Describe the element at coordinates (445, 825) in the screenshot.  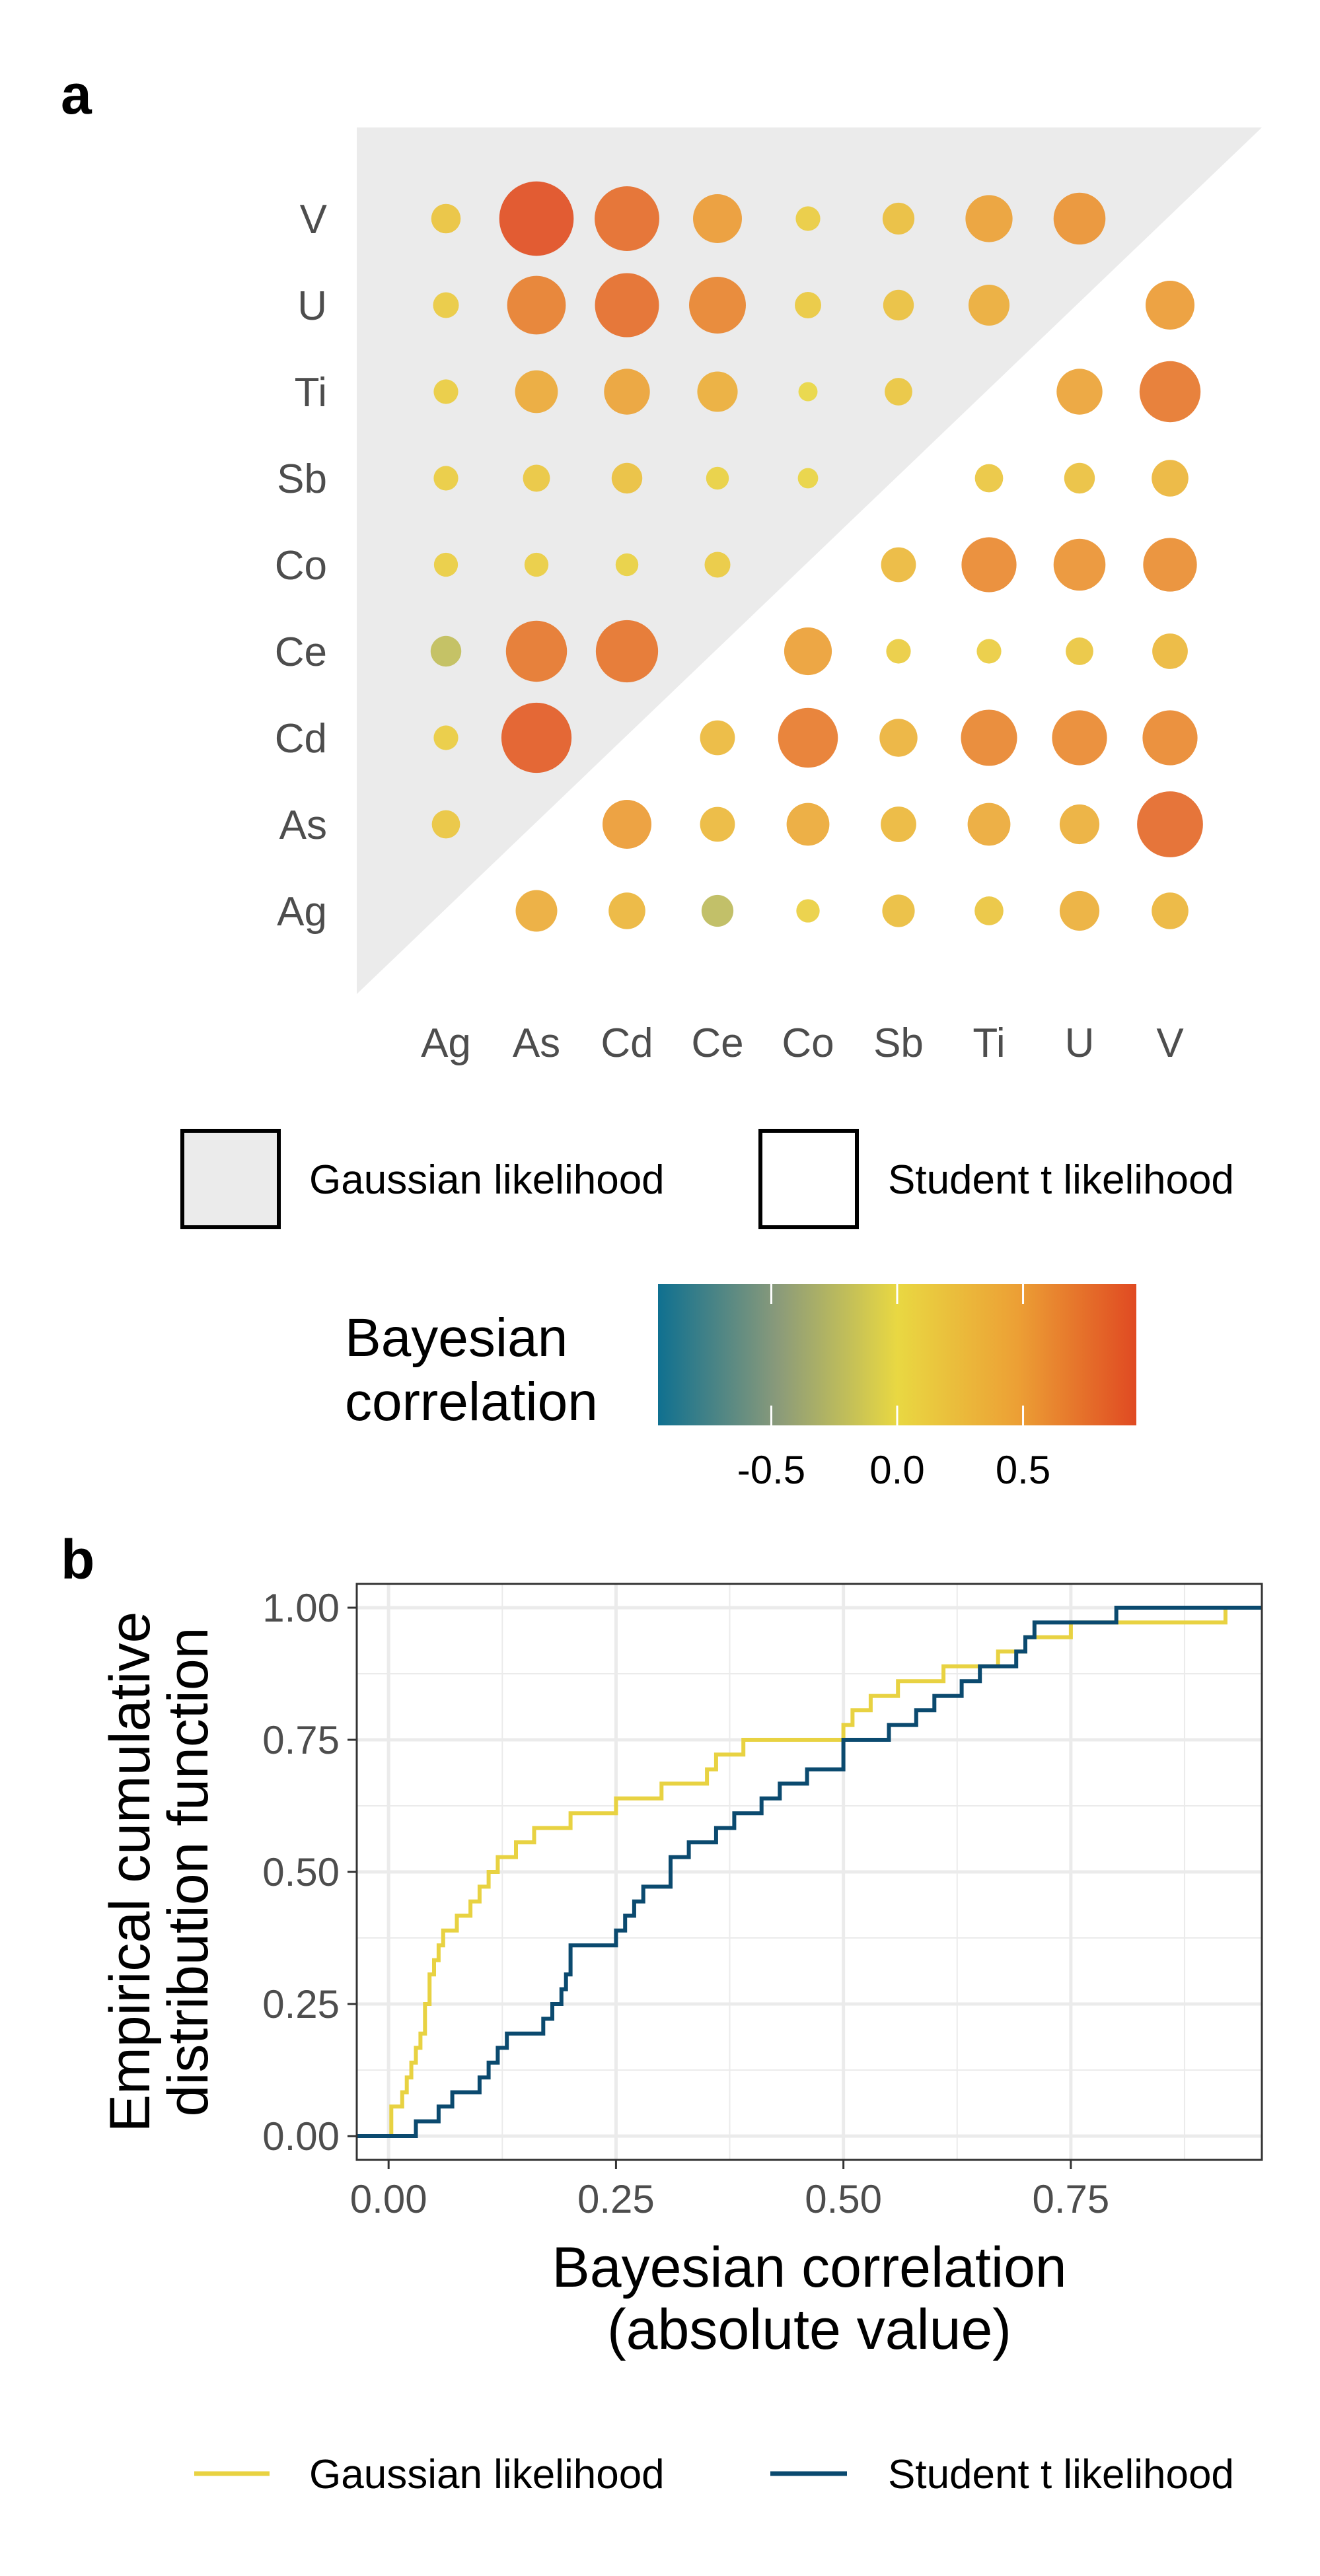
I see `correlation-dot-as-ag` at that location.